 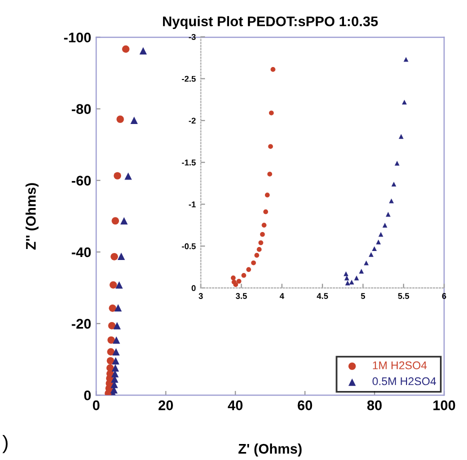 I want to click on y-tick-label: -60, so click(x=81, y=181).